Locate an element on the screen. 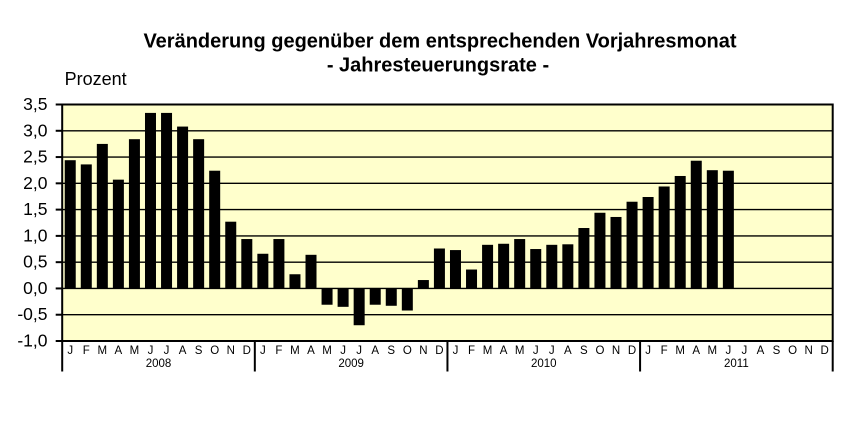 The width and height of the screenshot is (858, 447). svg-text: 2011 is located at coordinates (736, 364).